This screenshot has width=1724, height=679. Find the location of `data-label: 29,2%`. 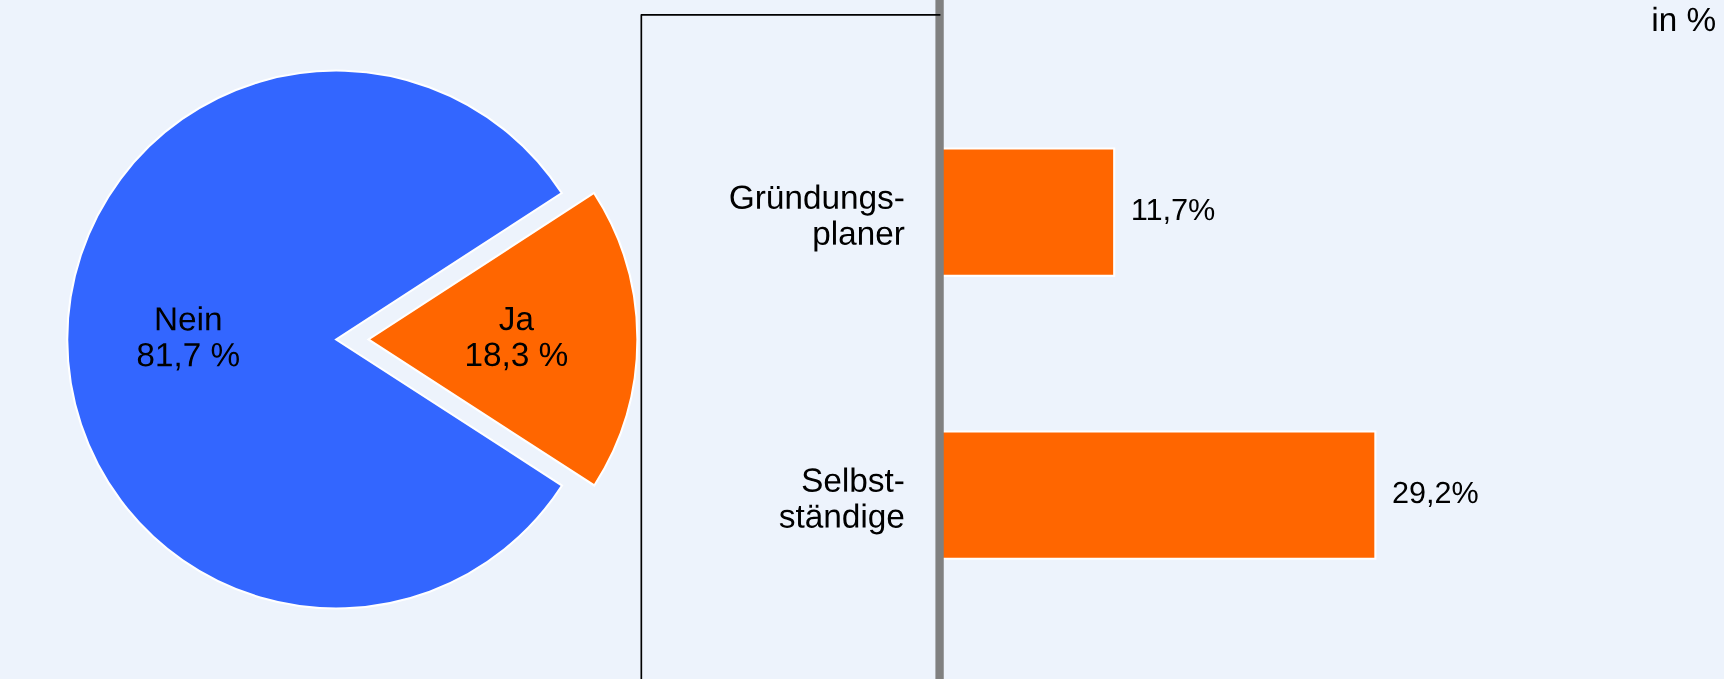

data-label: 29,2% is located at coordinates (1435, 494).